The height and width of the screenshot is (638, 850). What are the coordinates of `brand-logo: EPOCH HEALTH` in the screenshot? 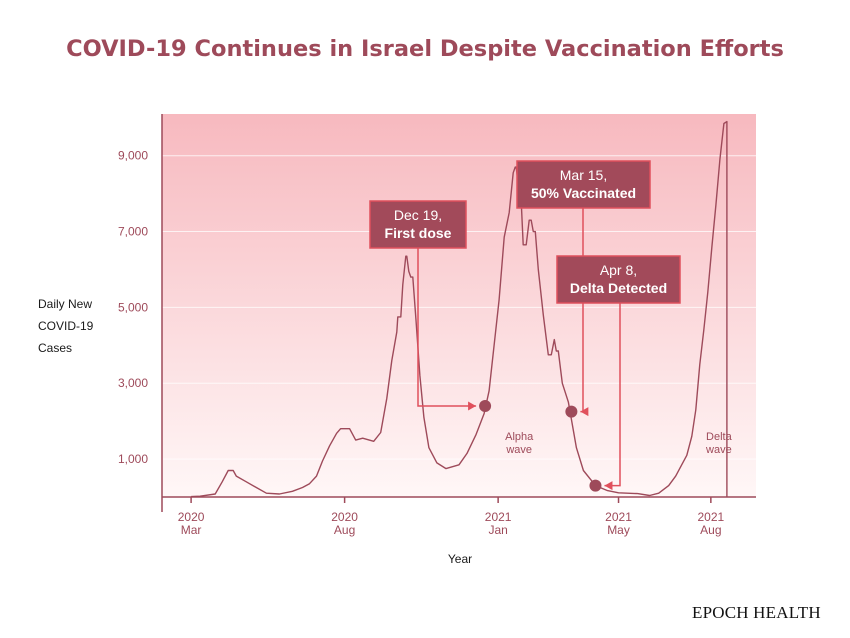 It's located at (756, 612).